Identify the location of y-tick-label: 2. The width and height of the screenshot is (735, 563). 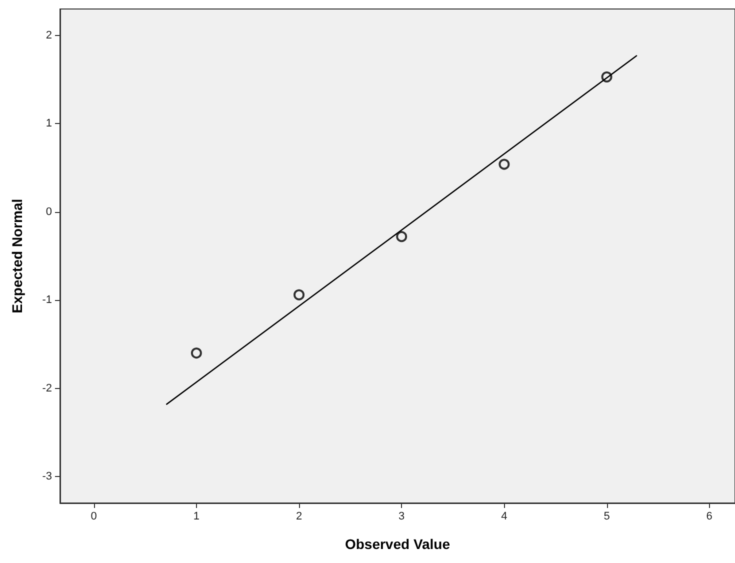
(49, 35).